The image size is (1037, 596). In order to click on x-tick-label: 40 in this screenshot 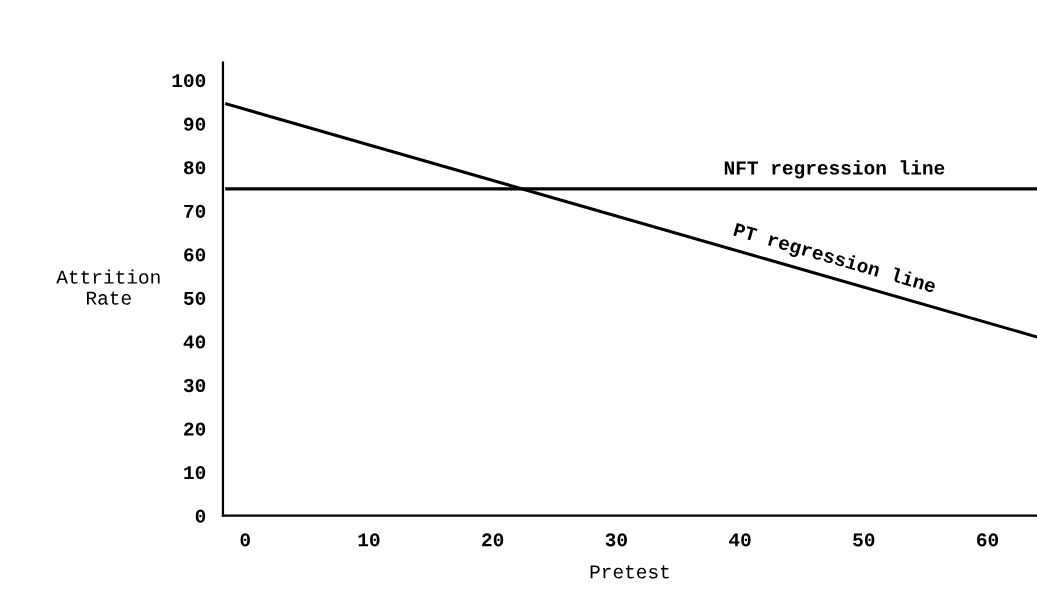, I will do `click(740, 540)`.